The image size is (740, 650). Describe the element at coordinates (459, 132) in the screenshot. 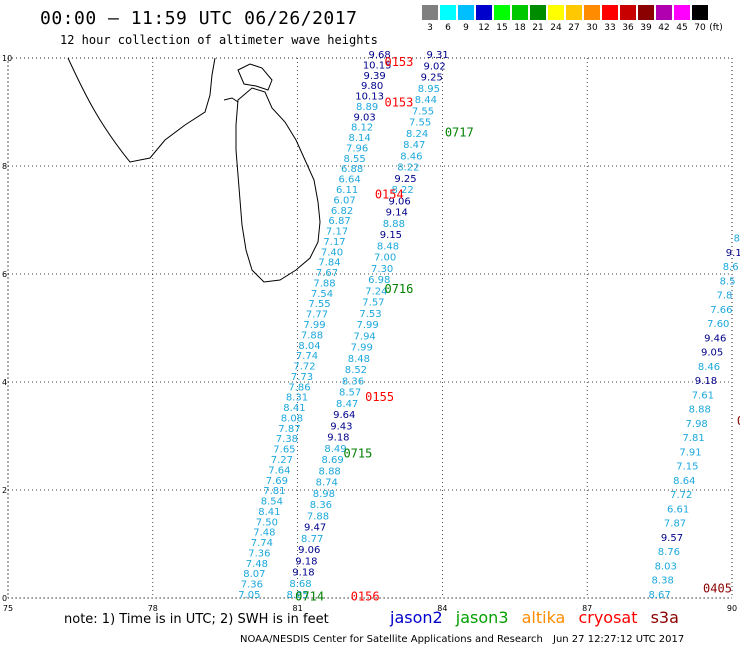

I see `pass-time-label: 0717` at that location.